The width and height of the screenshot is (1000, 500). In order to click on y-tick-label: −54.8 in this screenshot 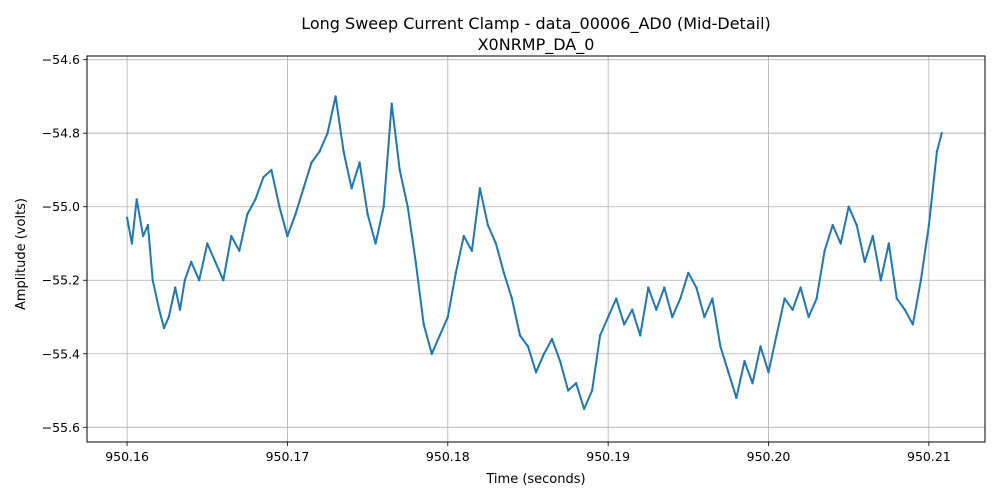, I will do `click(61, 133)`.